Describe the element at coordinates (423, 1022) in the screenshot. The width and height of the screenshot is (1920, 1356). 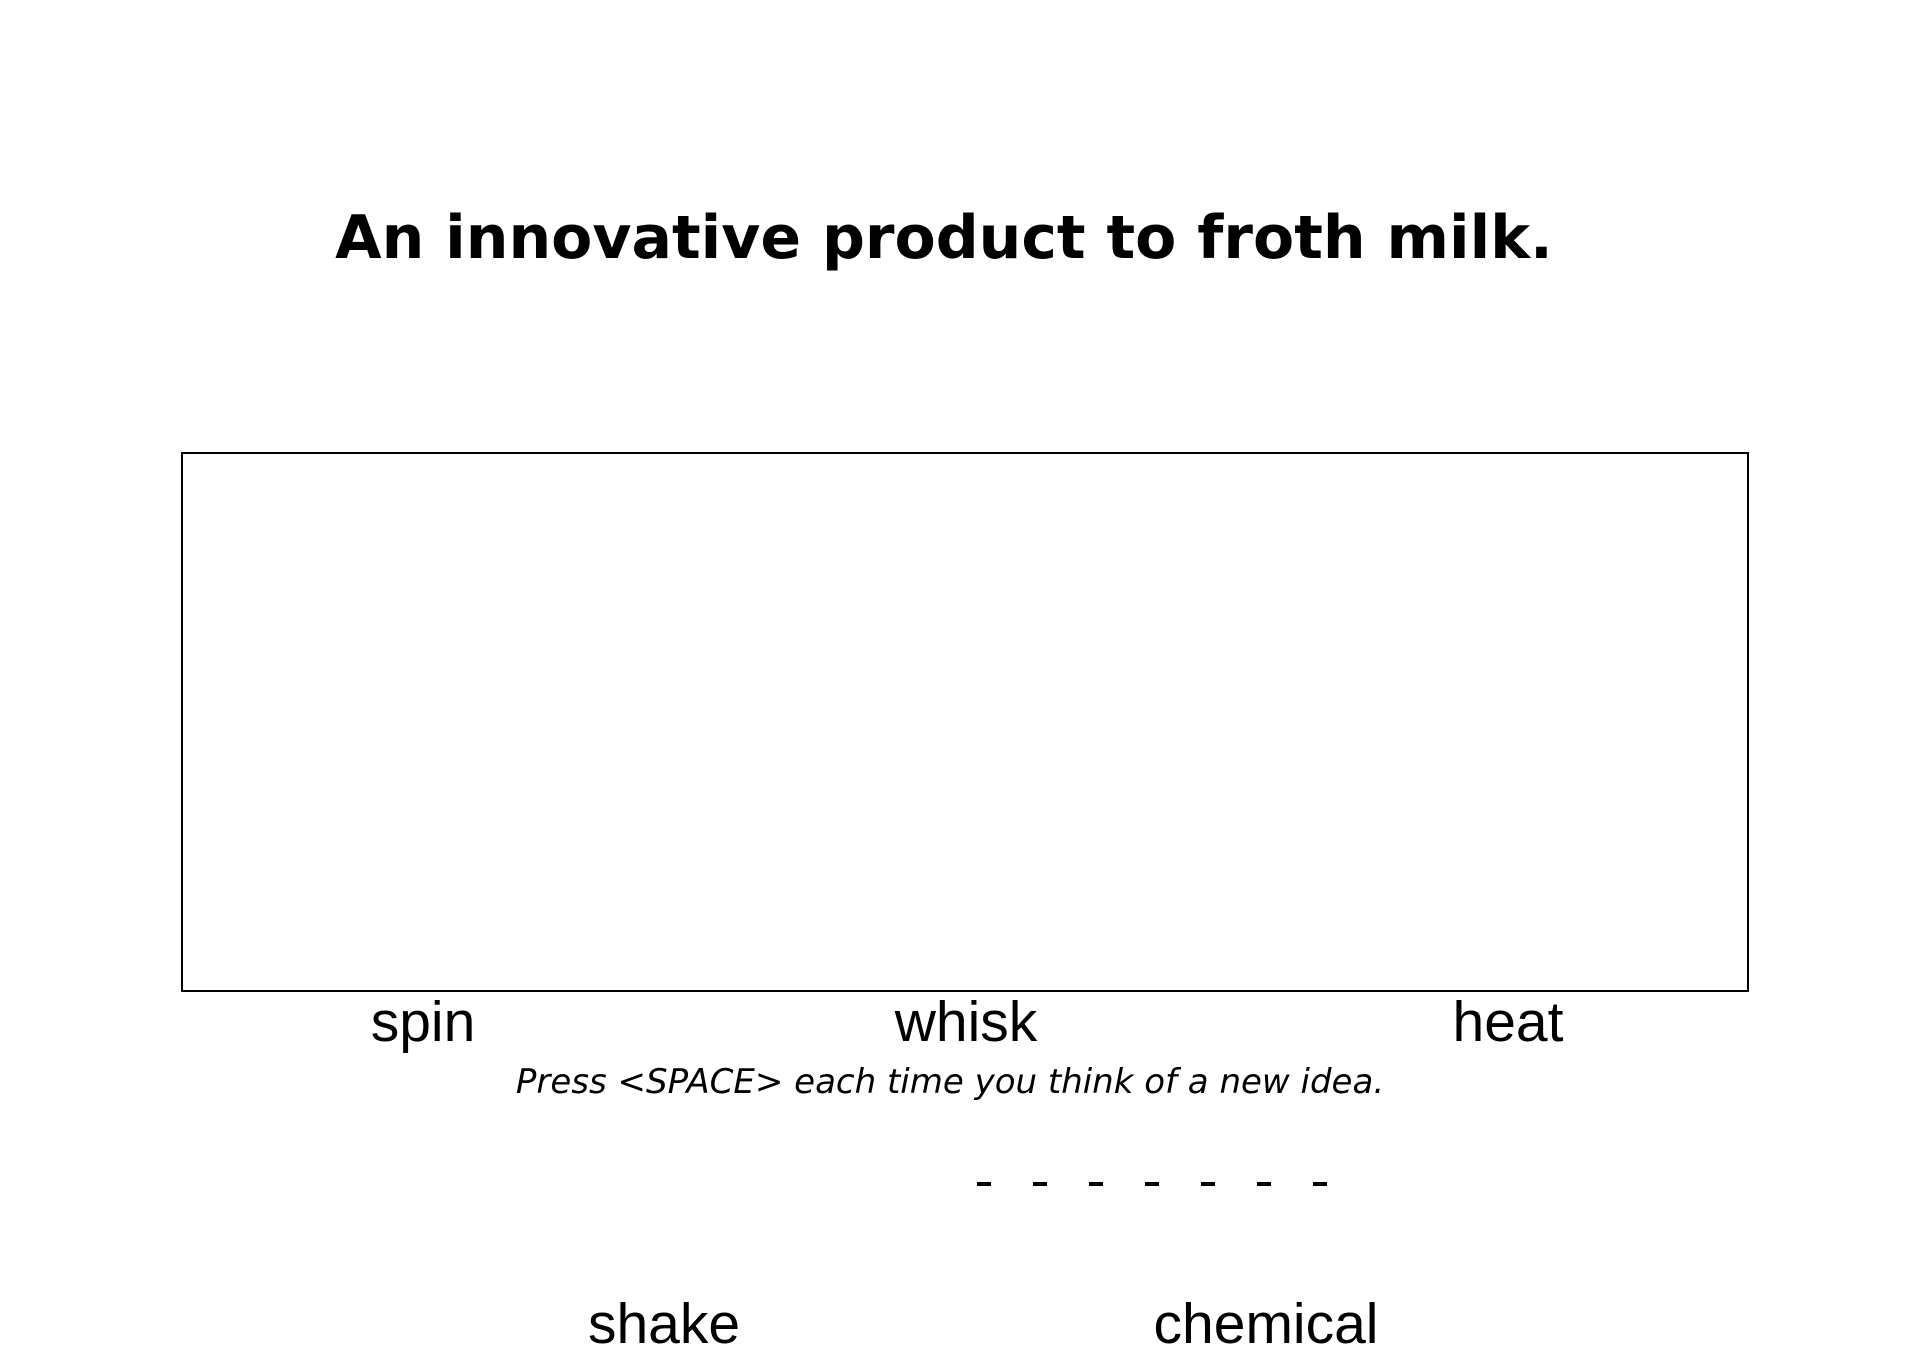
I see `word-spin: spin` at that location.